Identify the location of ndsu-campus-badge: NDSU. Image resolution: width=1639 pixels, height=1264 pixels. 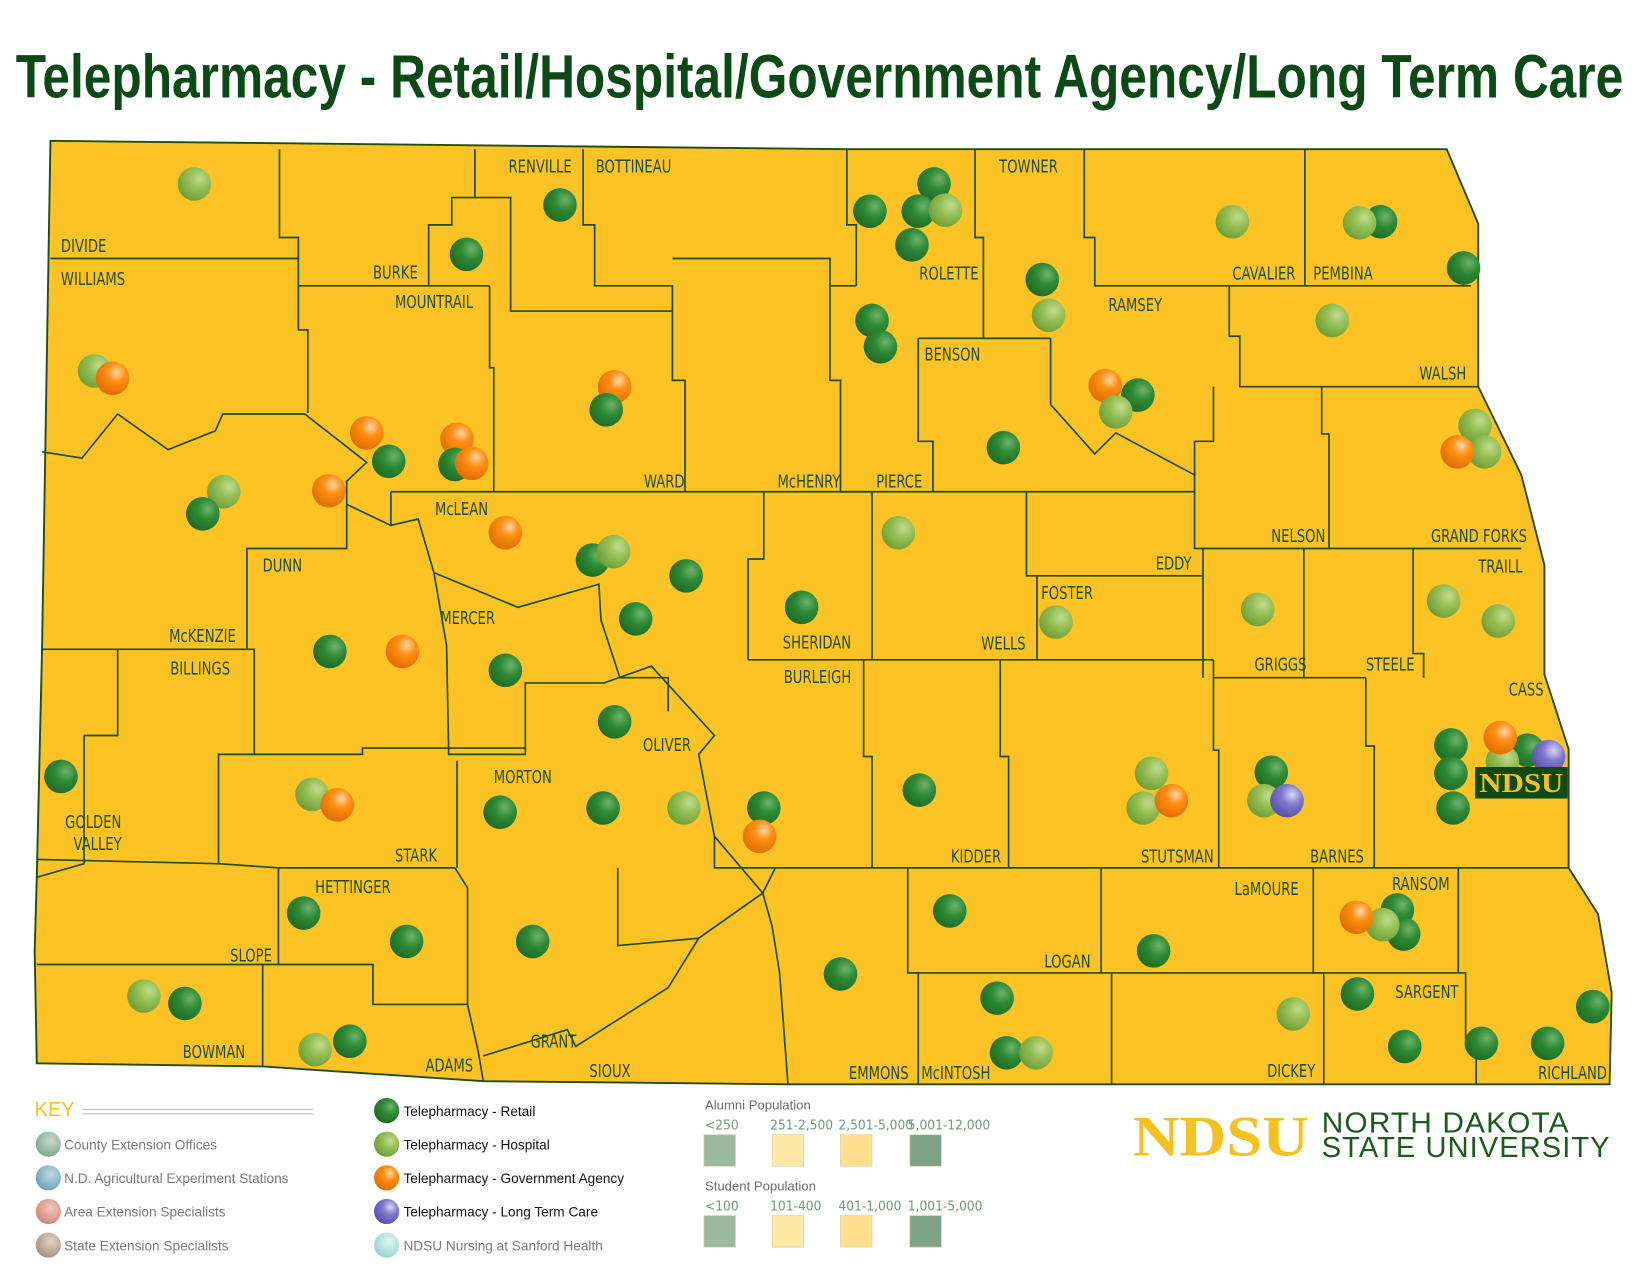
(1521, 783).